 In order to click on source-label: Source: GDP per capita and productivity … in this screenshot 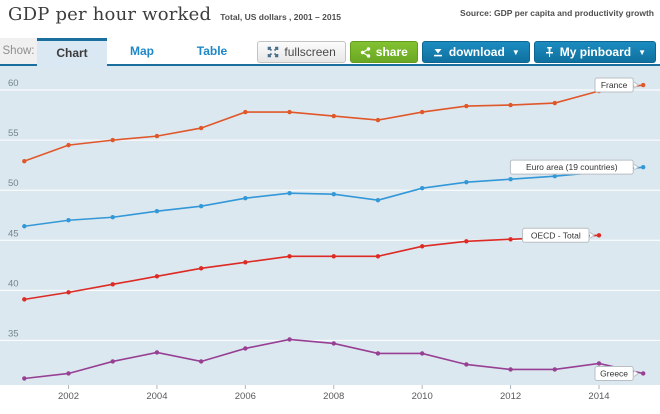, I will do `click(557, 13)`.